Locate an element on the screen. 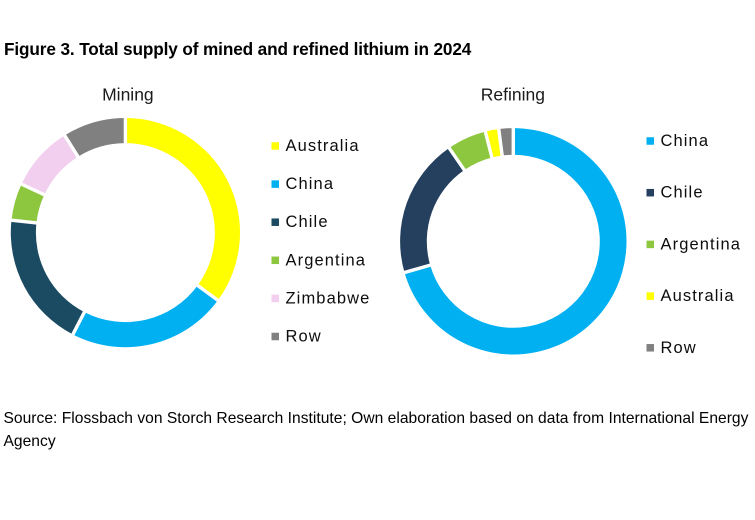  svg-text: Refining is located at coordinates (513, 95).